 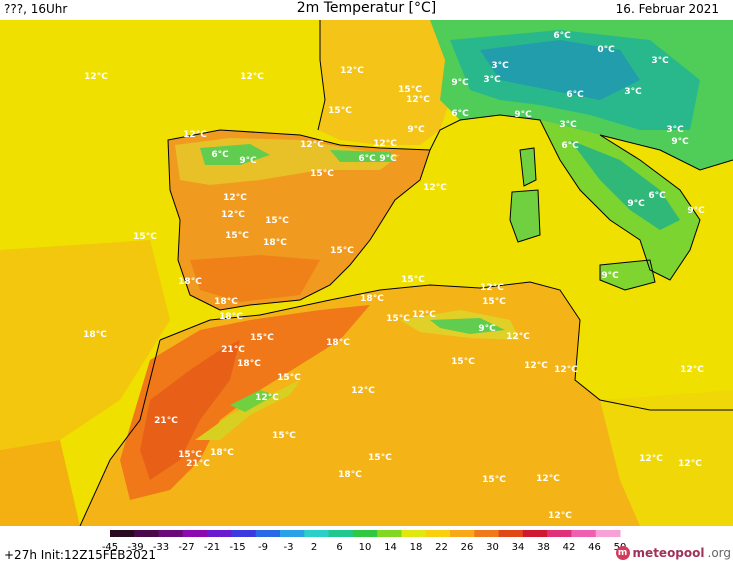 I want to click on scale-tick-label: 10, so click(x=365, y=547).